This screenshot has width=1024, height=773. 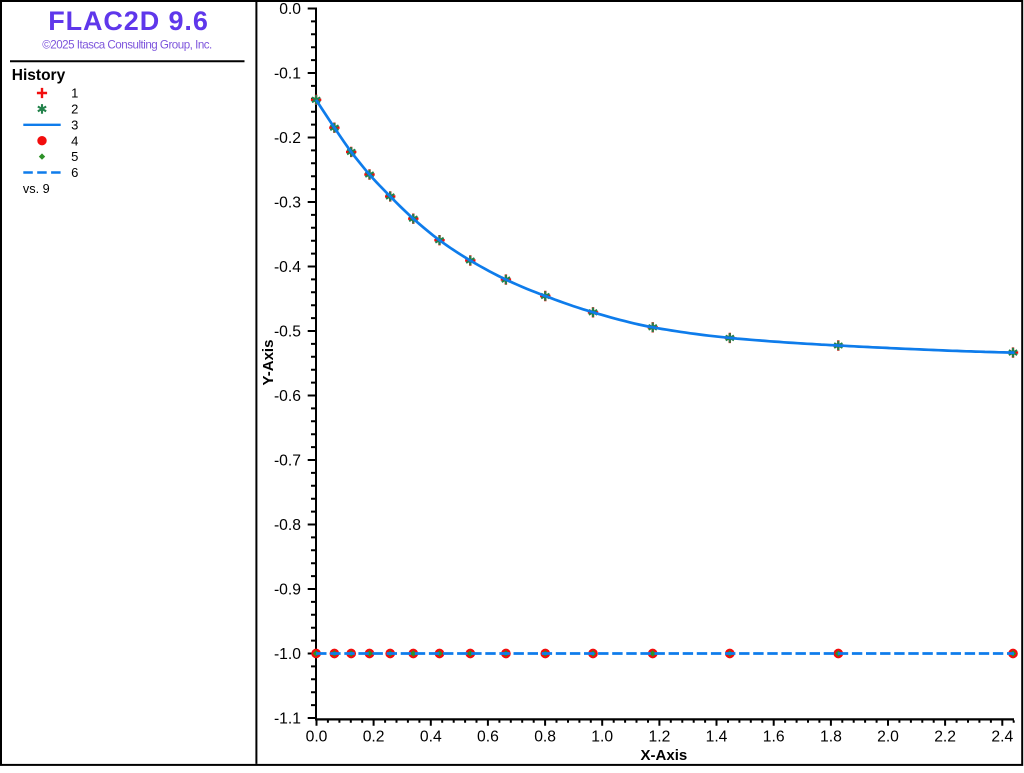 I want to click on svg-text: 5, so click(x=74, y=156).